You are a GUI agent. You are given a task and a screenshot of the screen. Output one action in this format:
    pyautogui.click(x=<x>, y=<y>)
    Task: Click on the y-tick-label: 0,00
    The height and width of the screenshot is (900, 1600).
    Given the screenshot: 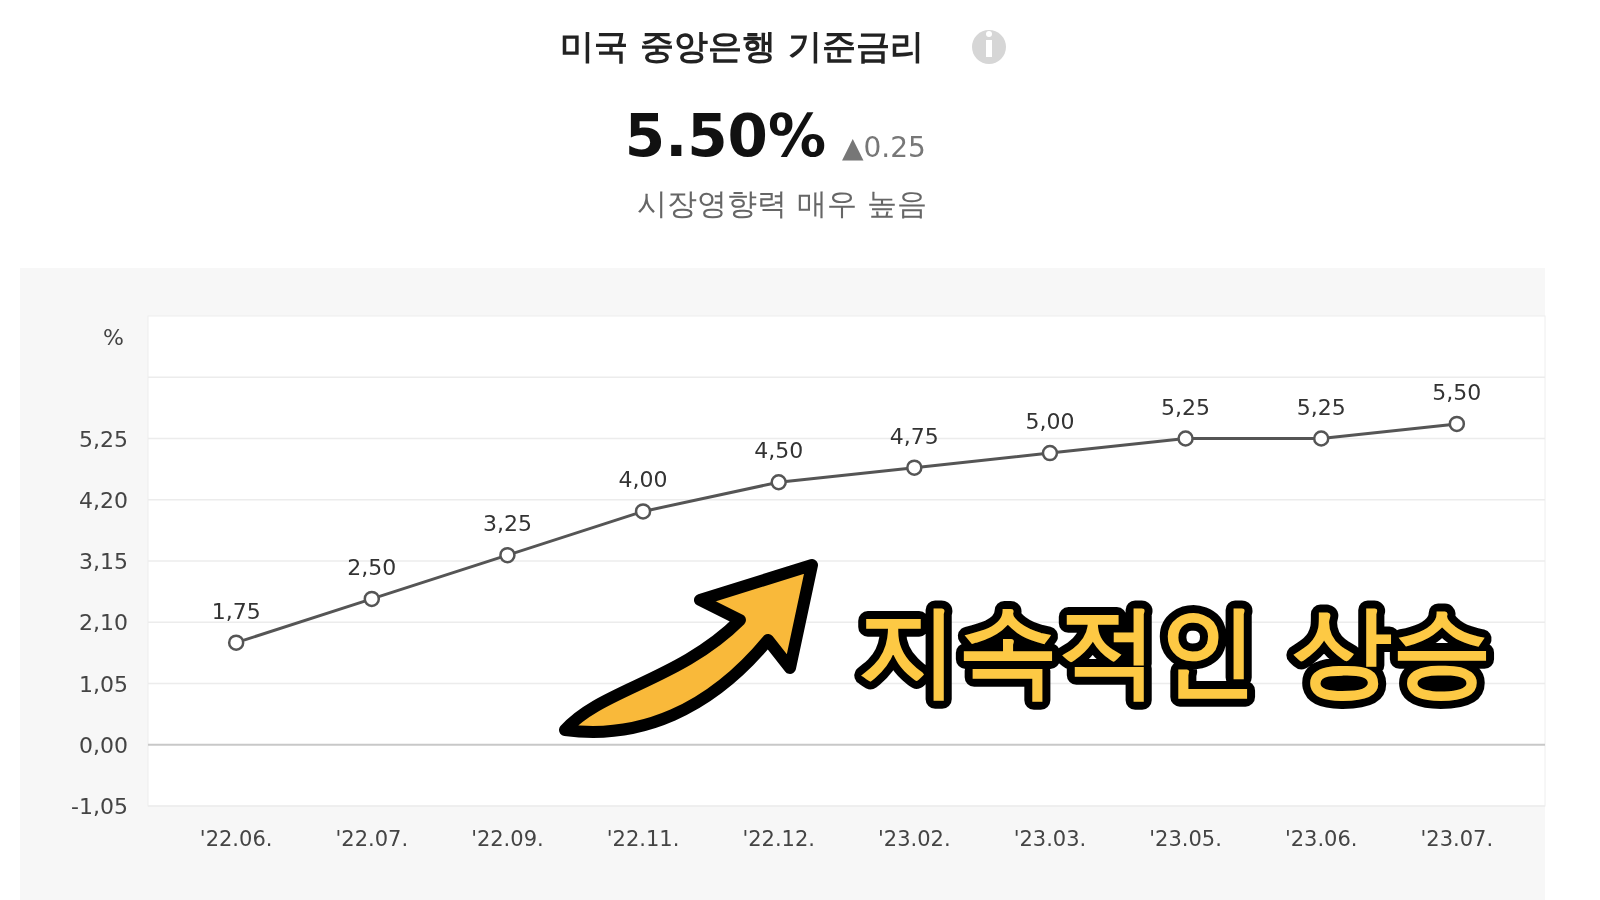 What is the action you would take?
    pyautogui.click(x=103, y=745)
    